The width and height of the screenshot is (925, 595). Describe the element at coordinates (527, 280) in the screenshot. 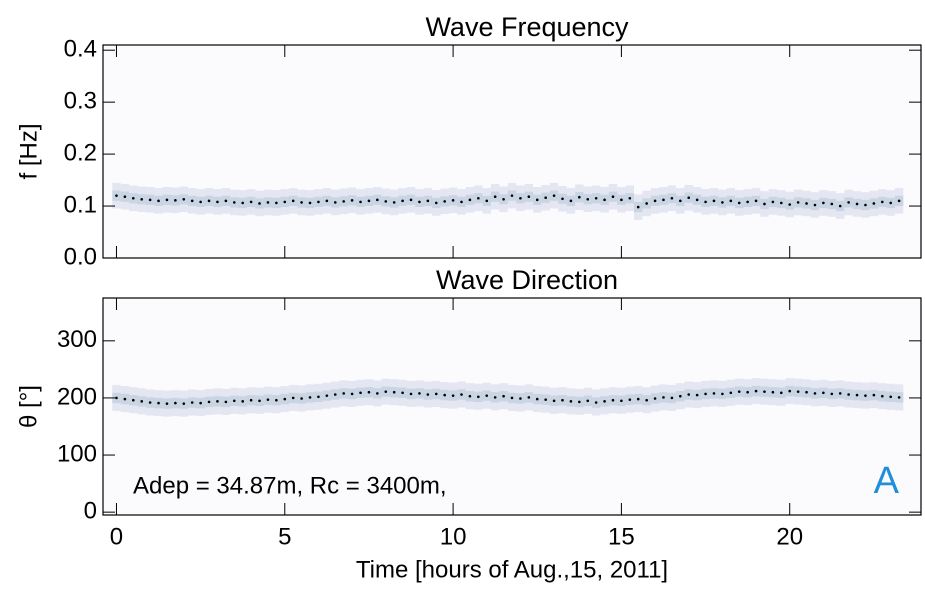

I see `panel-title: Wave Direction` at that location.